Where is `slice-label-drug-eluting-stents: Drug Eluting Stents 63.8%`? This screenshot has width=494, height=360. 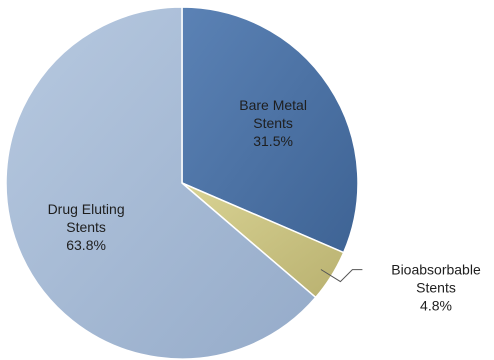
slice-label-drug-eluting-stents: Drug Eluting Stents 63.8% is located at coordinates (86, 227).